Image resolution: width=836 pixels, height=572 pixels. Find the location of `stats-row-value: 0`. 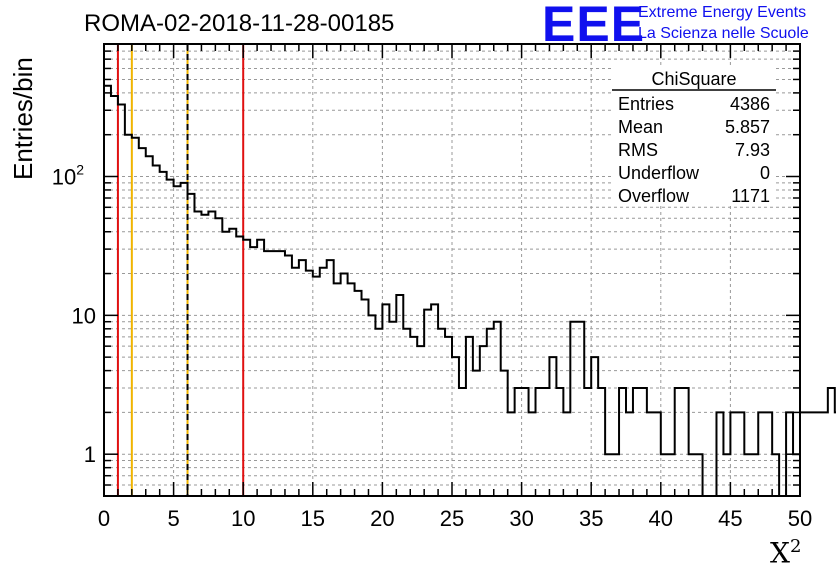

stats-row-value: 0 is located at coordinates (765, 173).